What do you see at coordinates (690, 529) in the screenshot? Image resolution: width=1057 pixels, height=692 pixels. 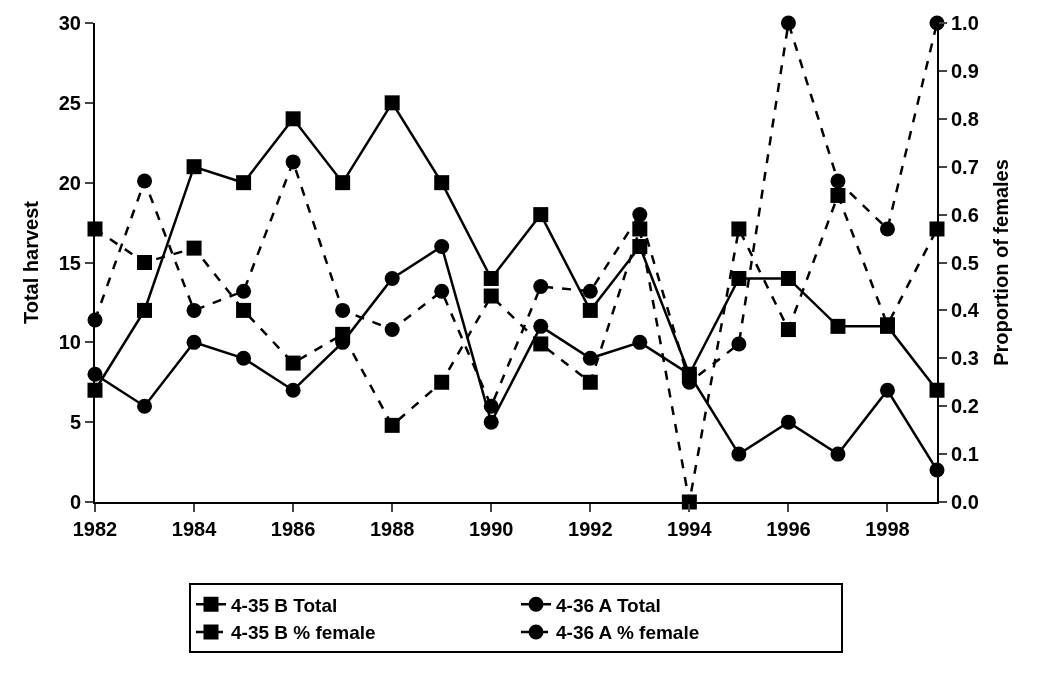 I see `x-tick-label: 1994` at bounding box center [690, 529].